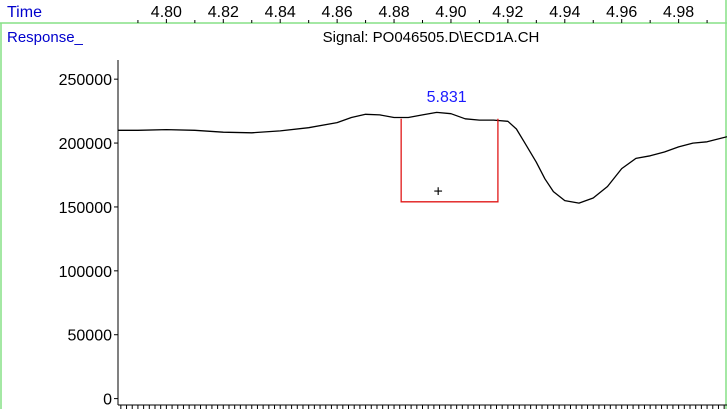 This screenshot has width=727, height=414. I want to click on x-tick-label: 4.82, so click(223, 12).